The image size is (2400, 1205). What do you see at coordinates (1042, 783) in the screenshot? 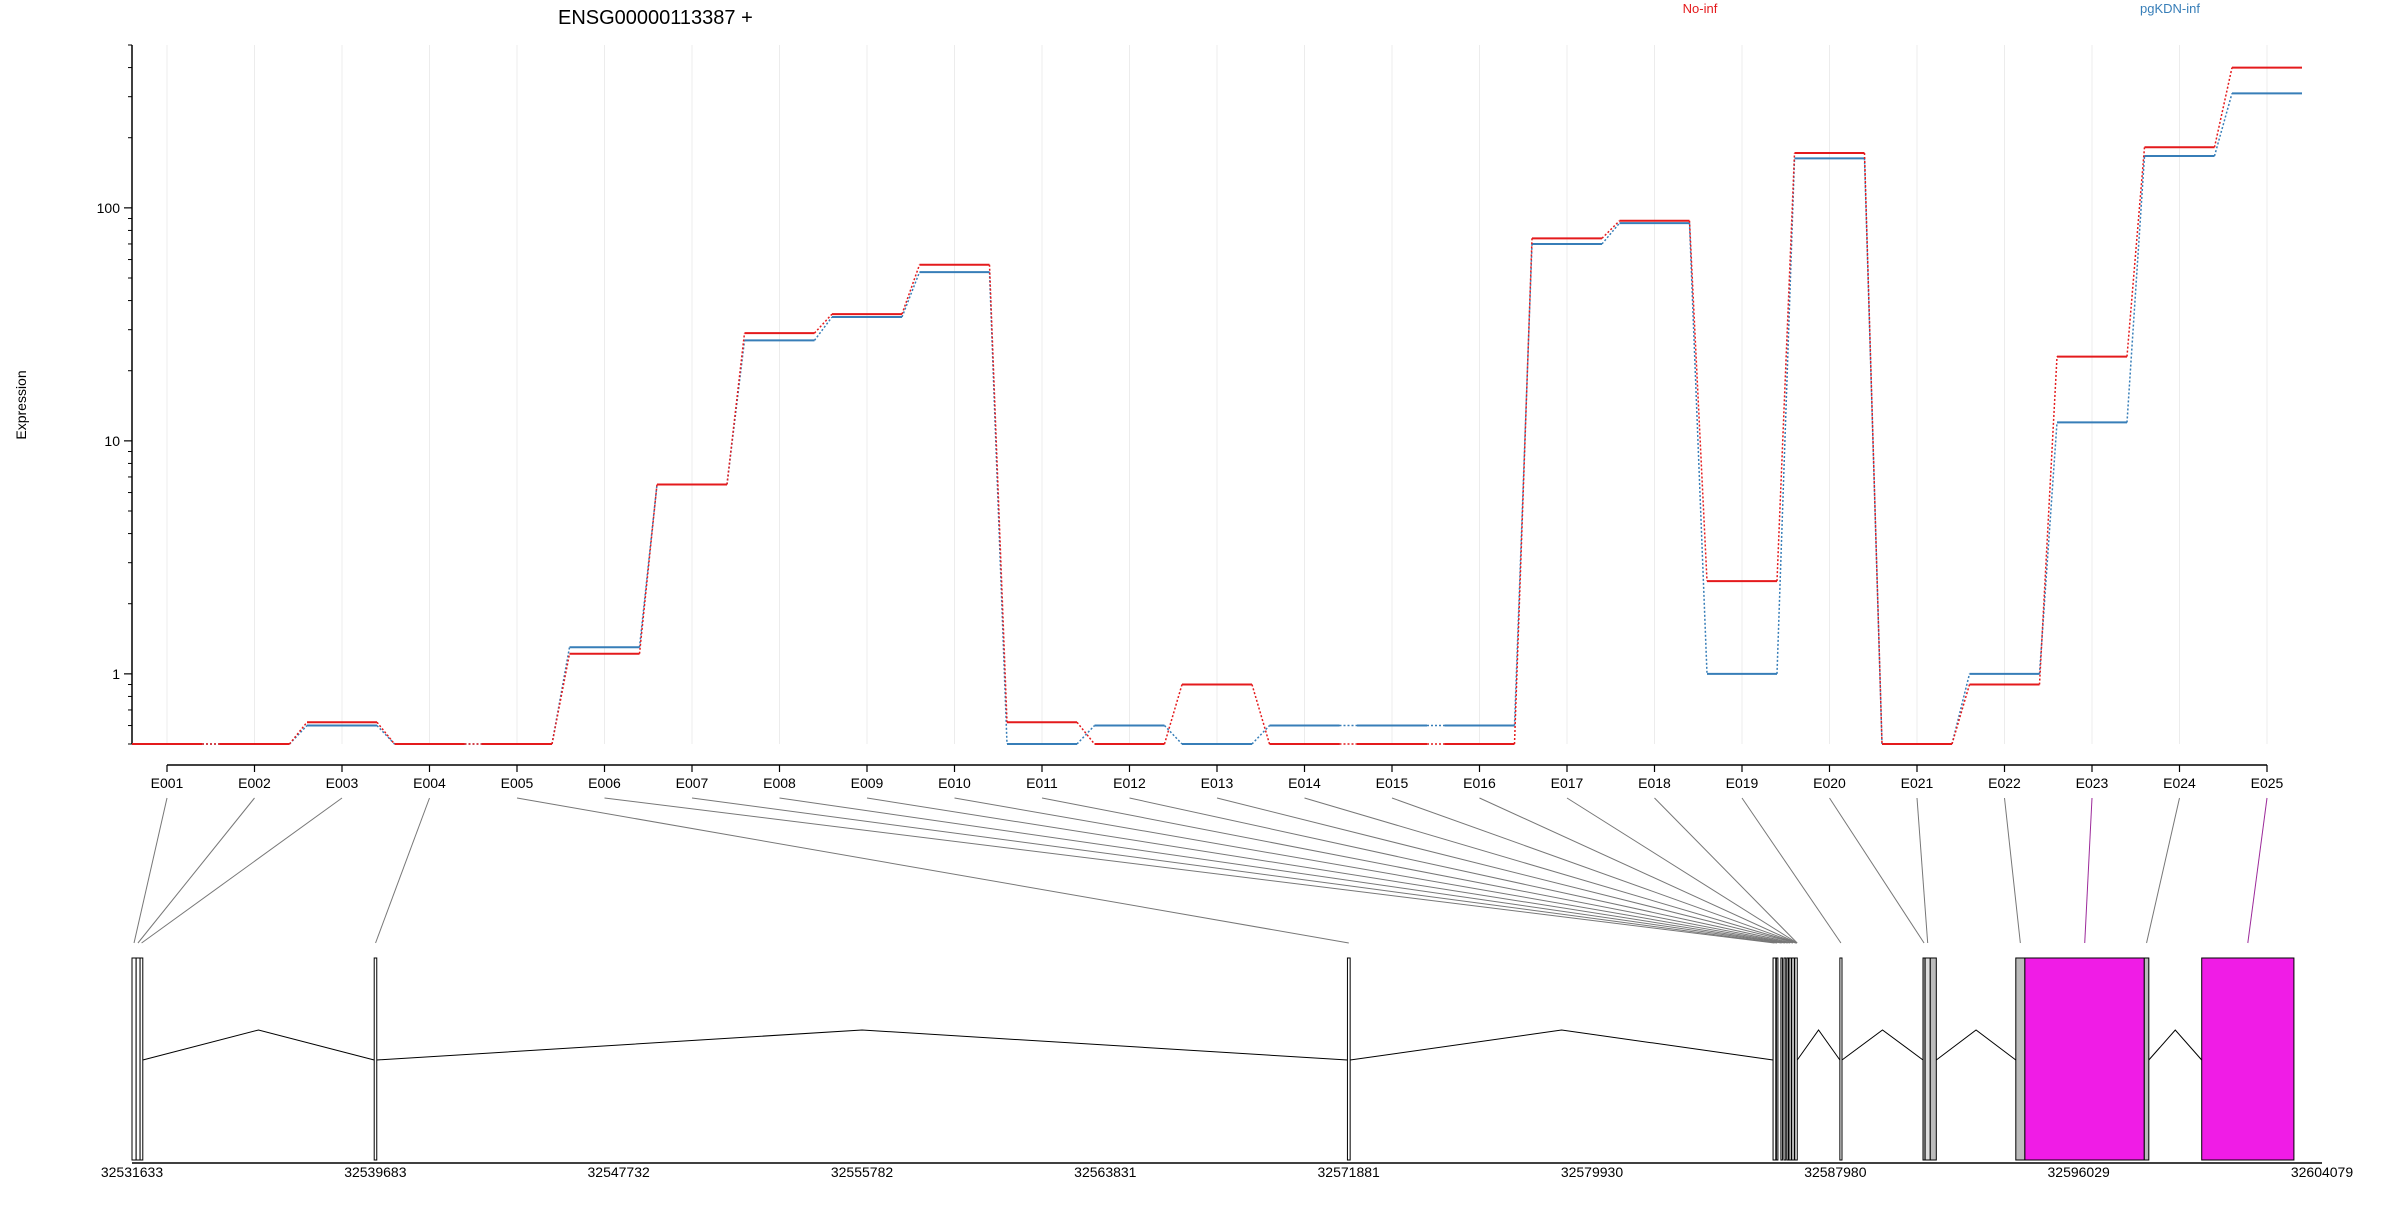
I see `x-tick-label-E011: E011` at bounding box center [1042, 783].